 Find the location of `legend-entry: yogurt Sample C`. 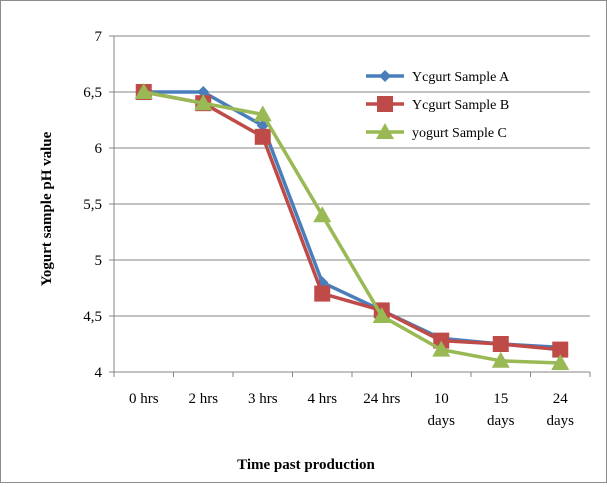

legend-entry: yogurt Sample C is located at coordinates (436, 132).